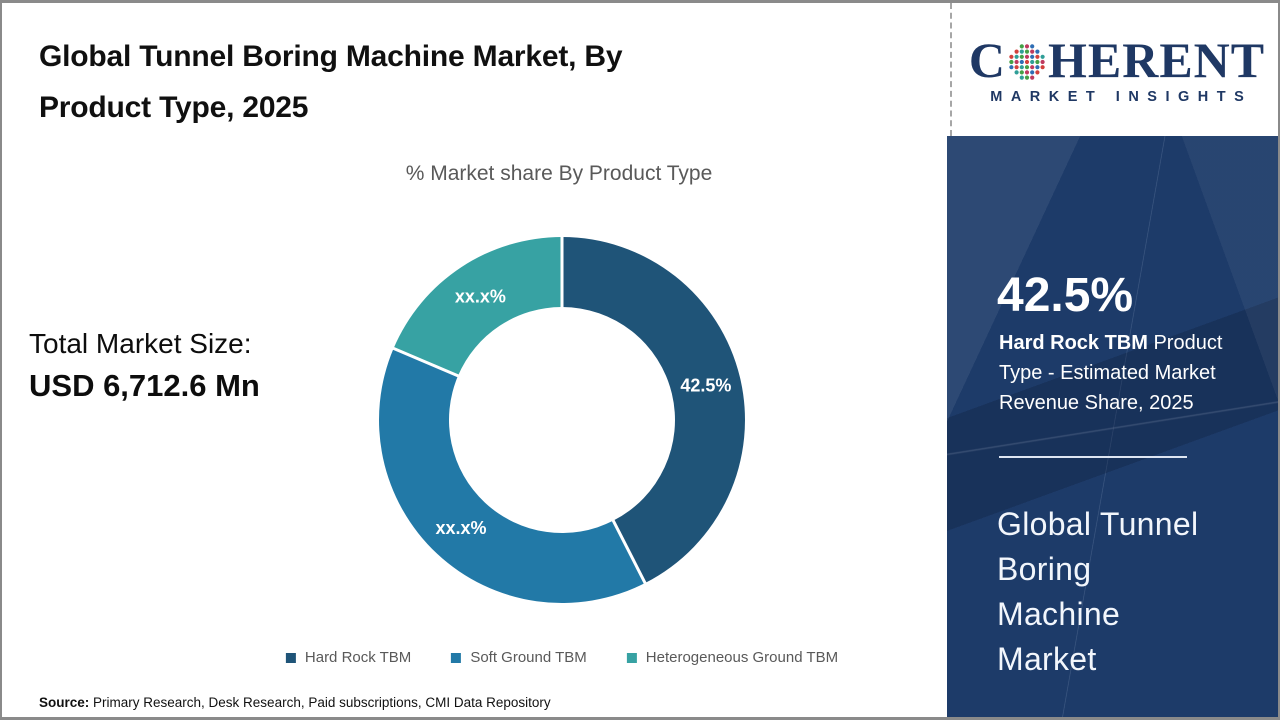 The width and height of the screenshot is (1280, 720). Describe the element at coordinates (144, 385) in the screenshot. I see `total-market-size-value: USD 6,712.6 Mn` at that location.